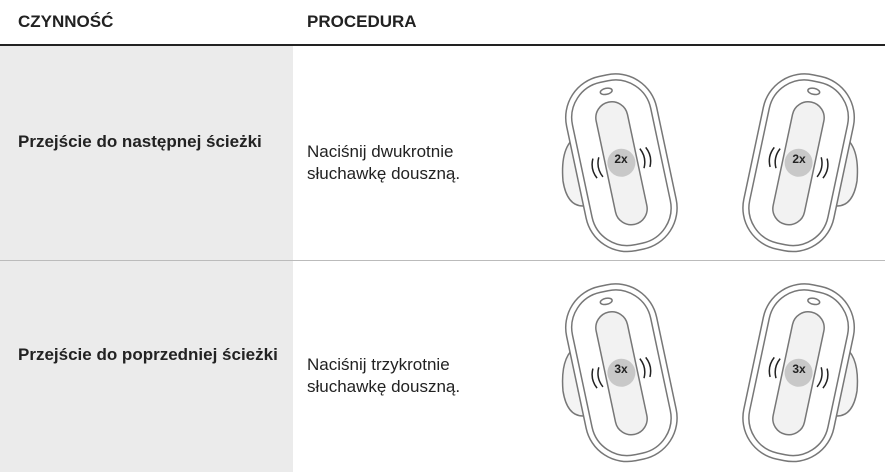 The height and width of the screenshot is (472, 885). I want to click on procedure: Naciśnij trzykrotnie słuchawkę douszną., so click(384, 375).